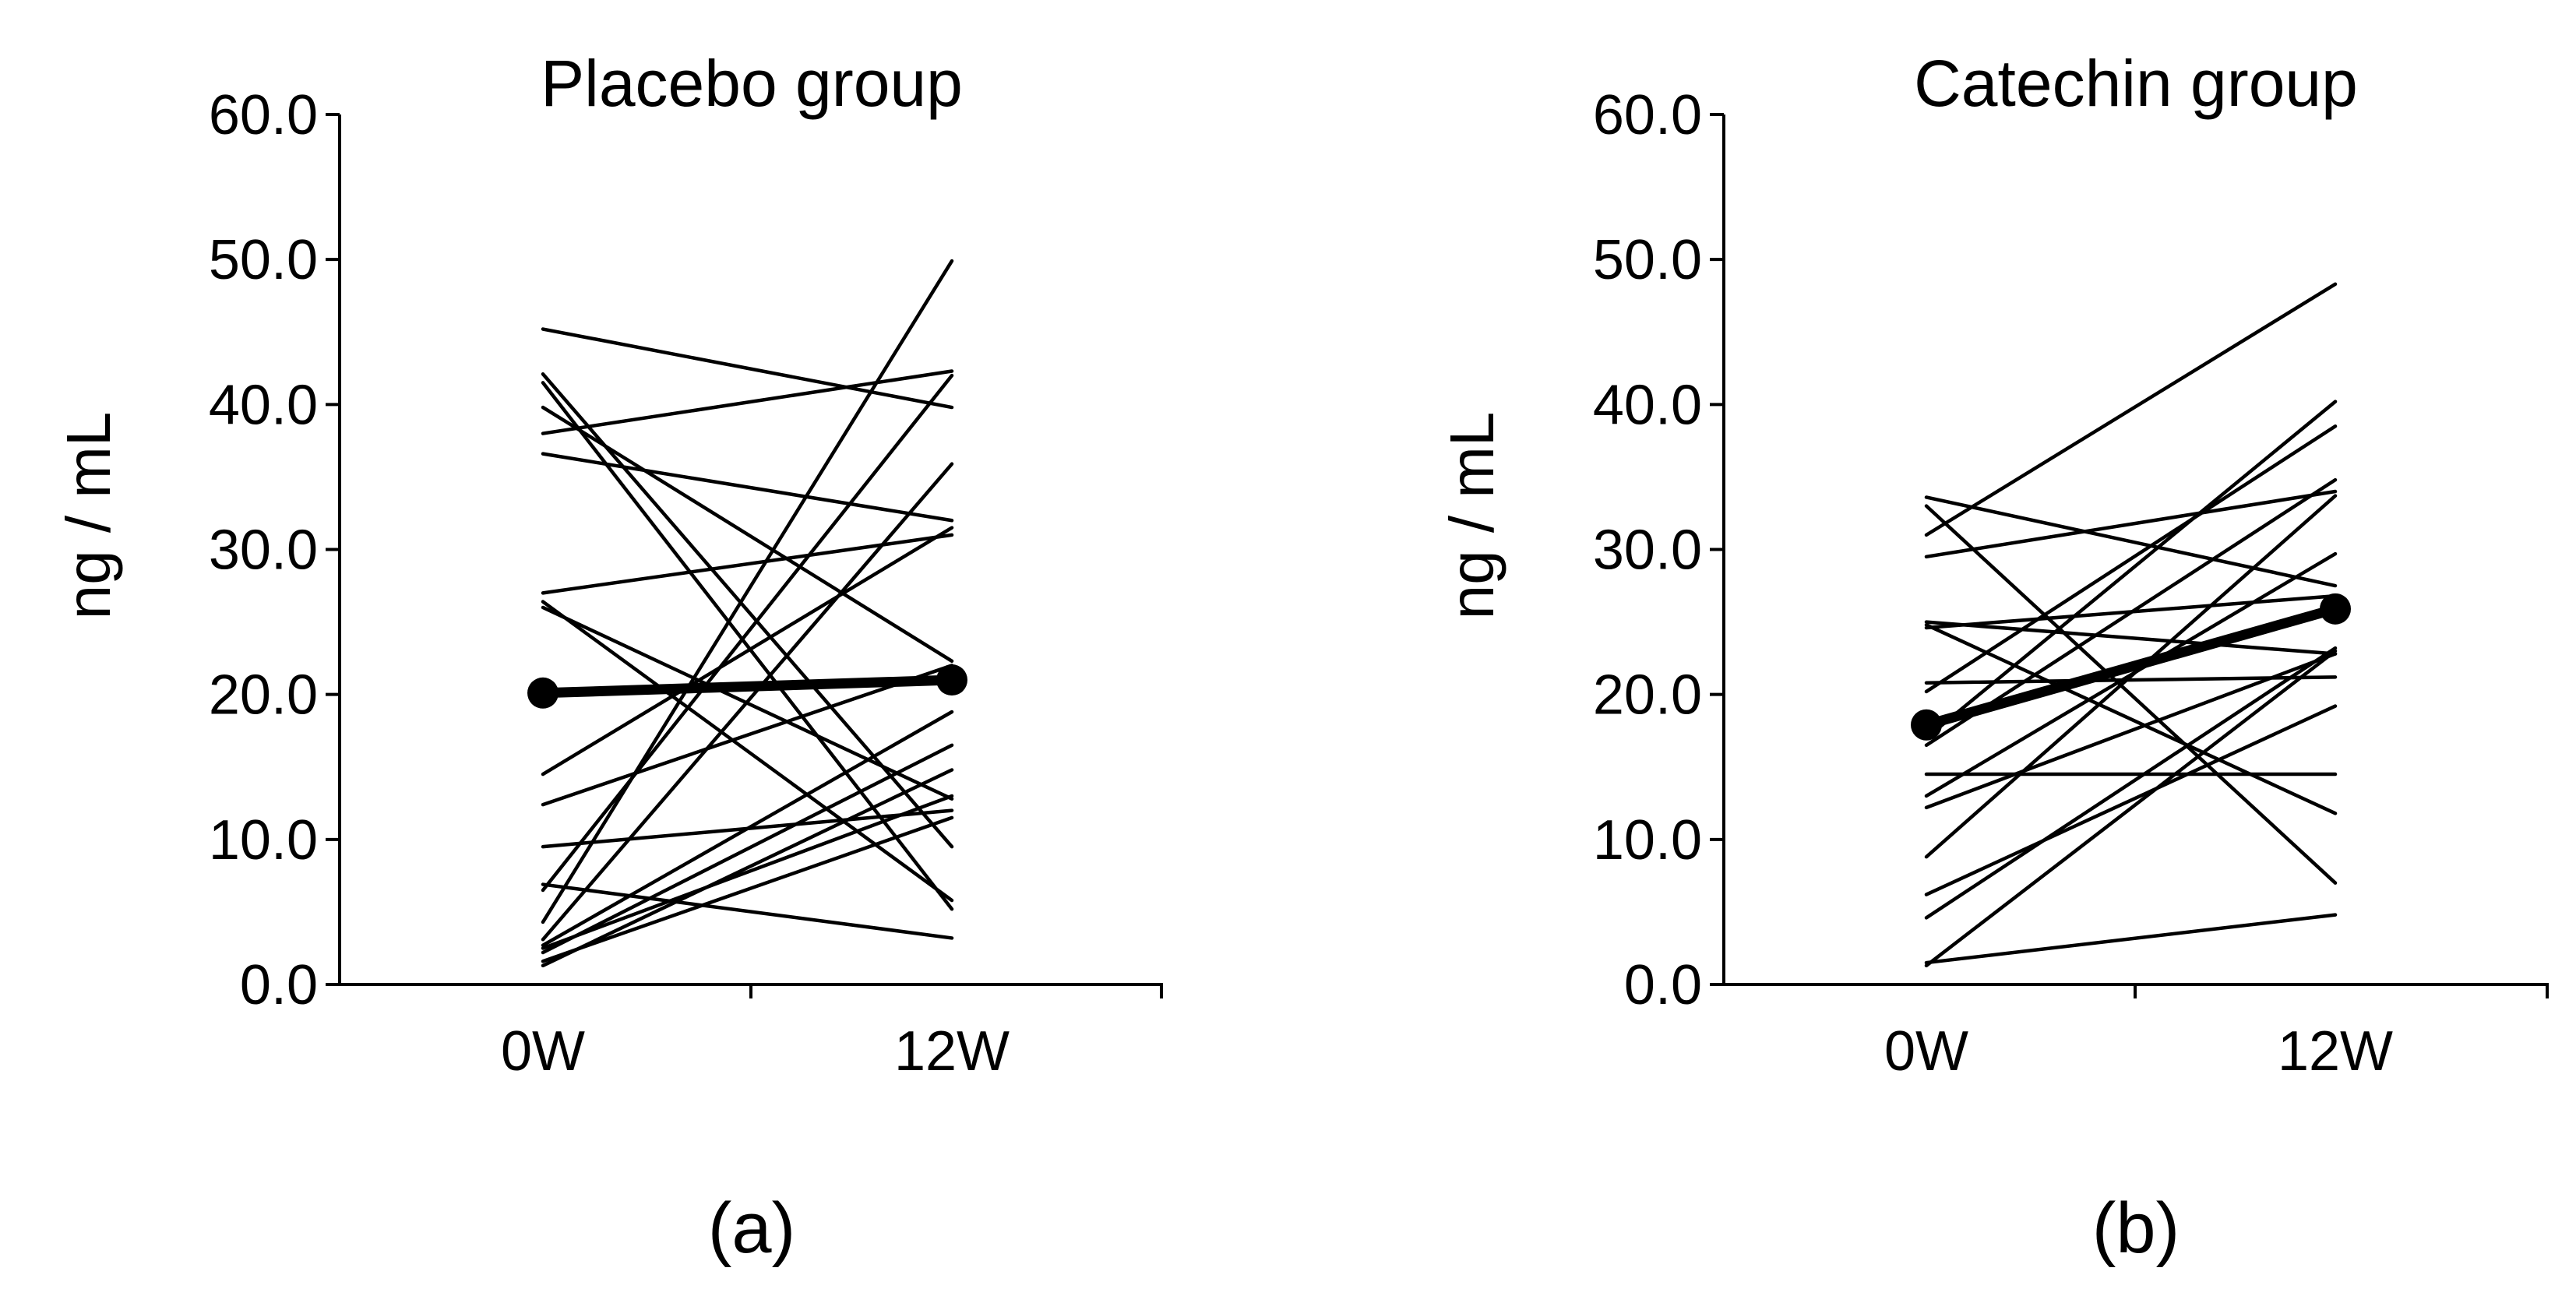  What do you see at coordinates (263, 695) in the screenshot?
I see `y-tick-label-a: 20.0` at bounding box center [263, 695].